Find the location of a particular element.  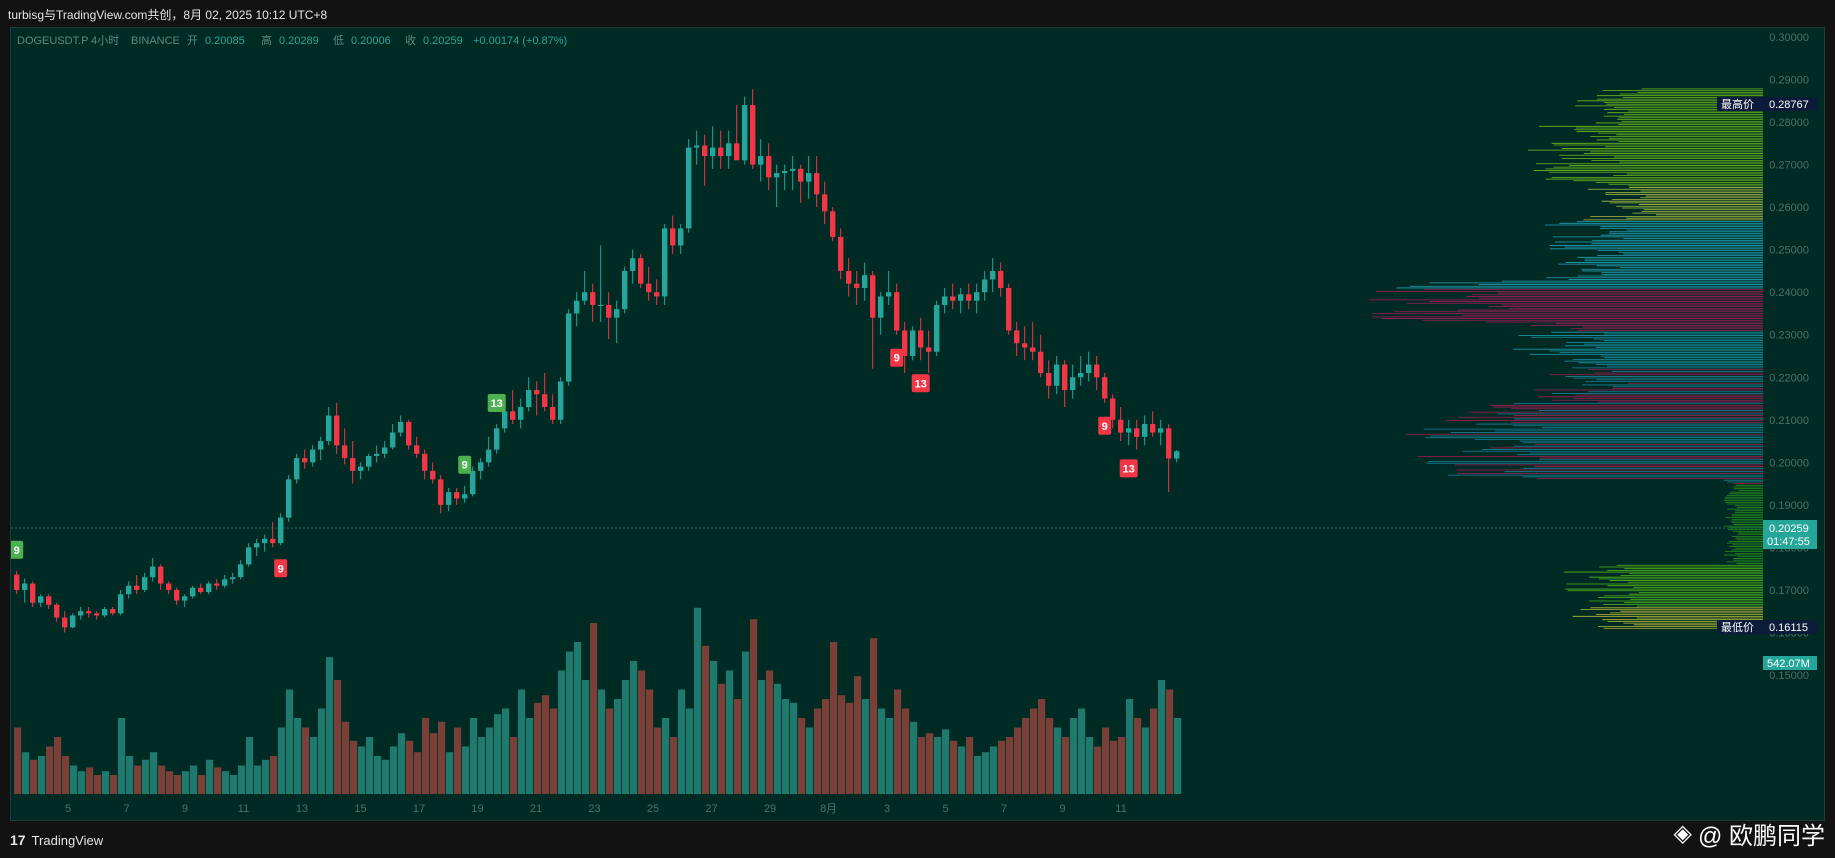

volume-profile is located at coordinates (1565, 358).